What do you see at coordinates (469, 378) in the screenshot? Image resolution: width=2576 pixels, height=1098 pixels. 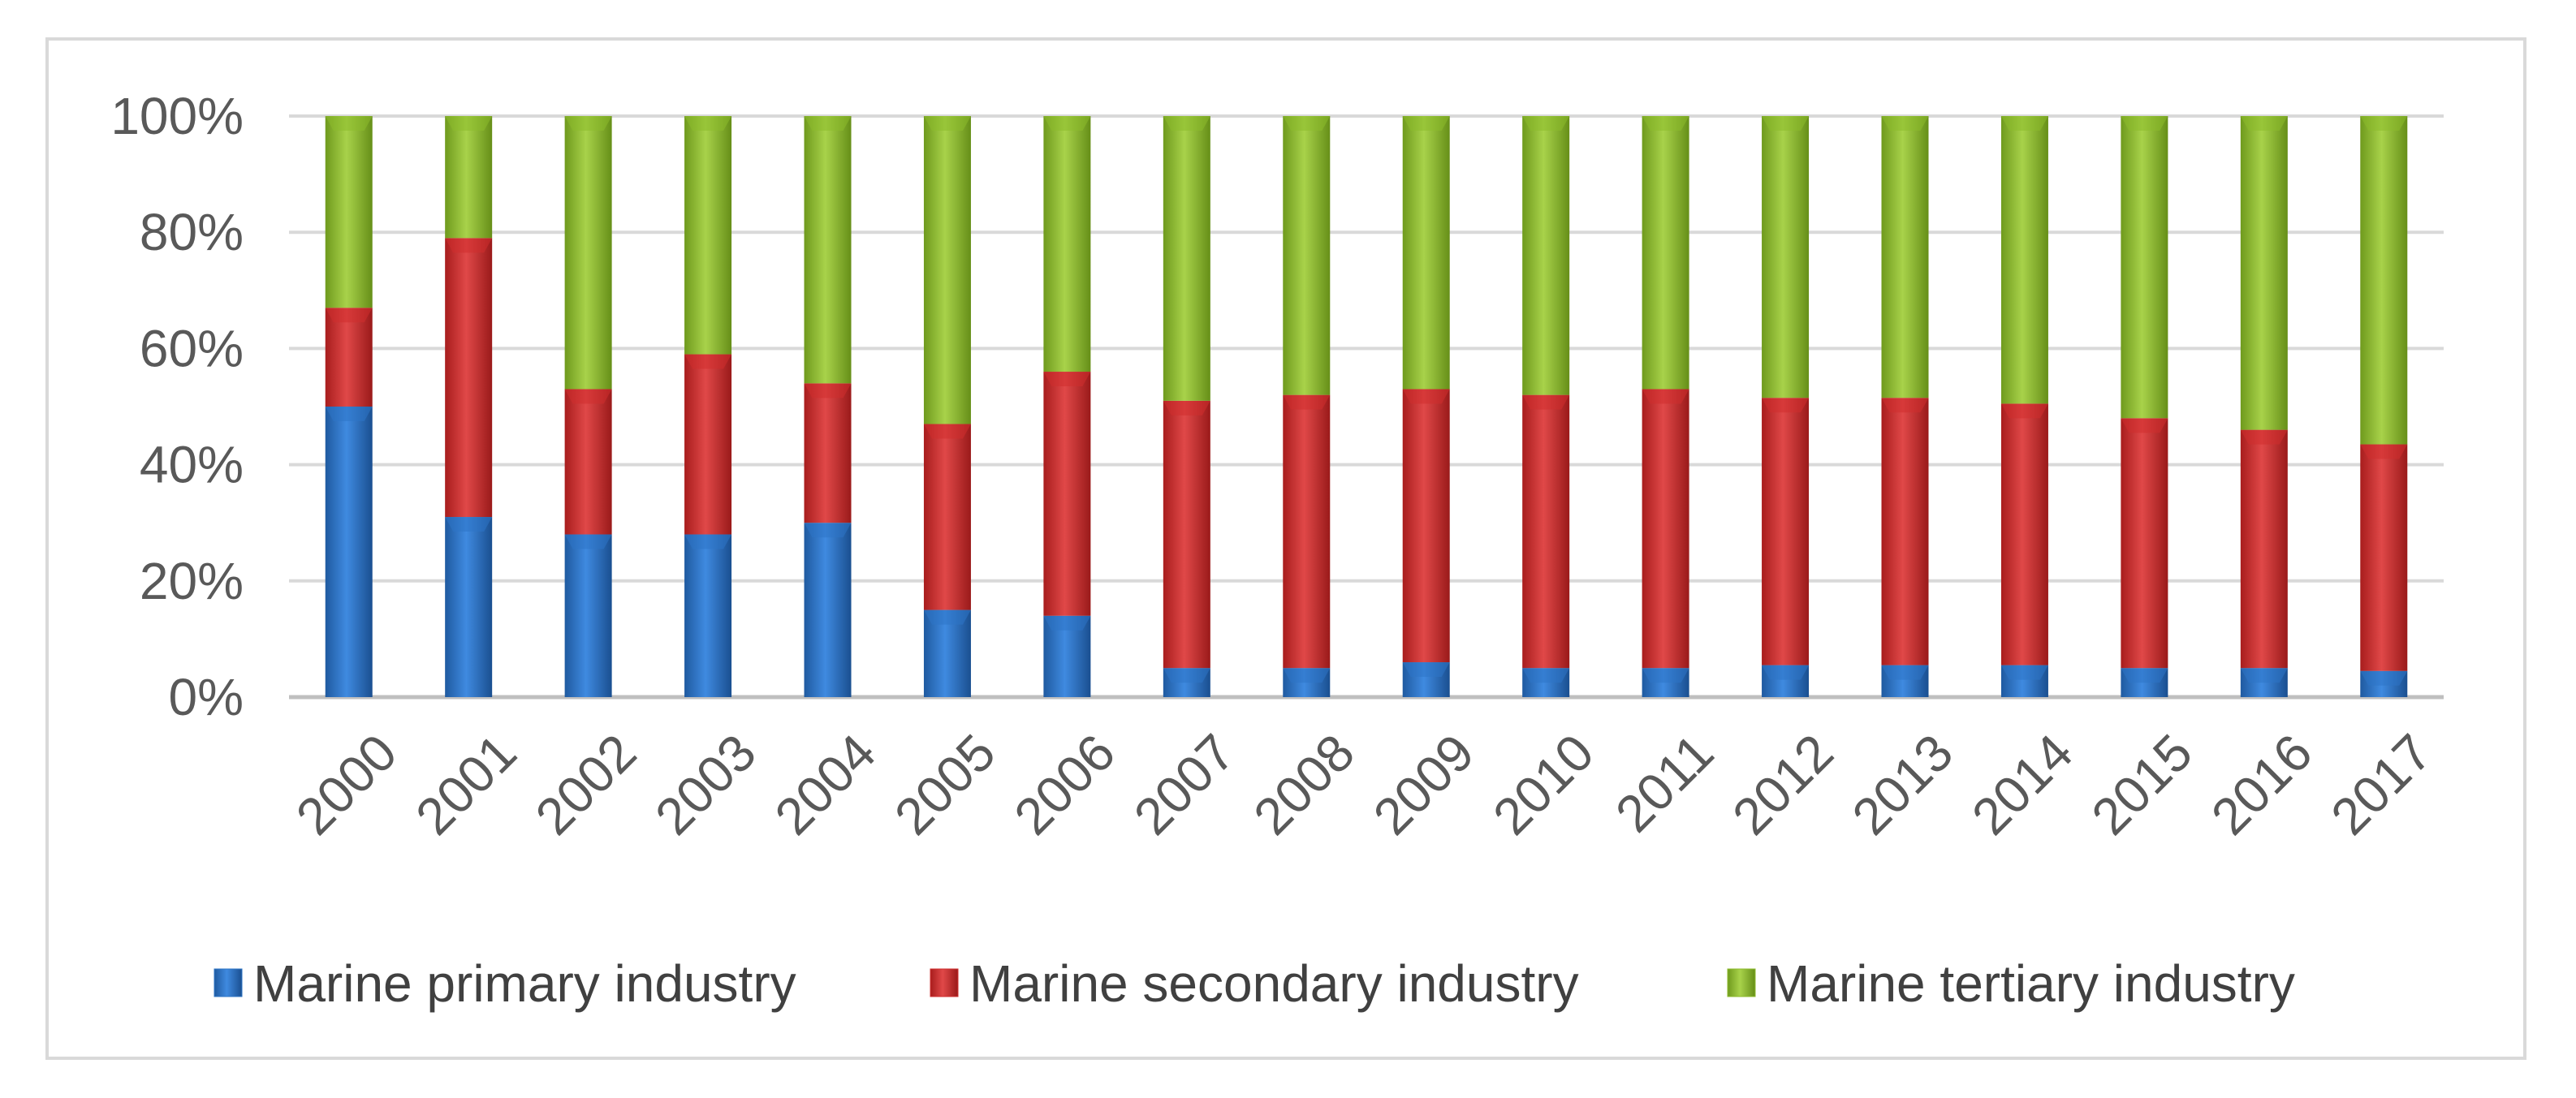 I see `bar-segment-marine-secondary-industry-2001` at bounding box center [469, 378].